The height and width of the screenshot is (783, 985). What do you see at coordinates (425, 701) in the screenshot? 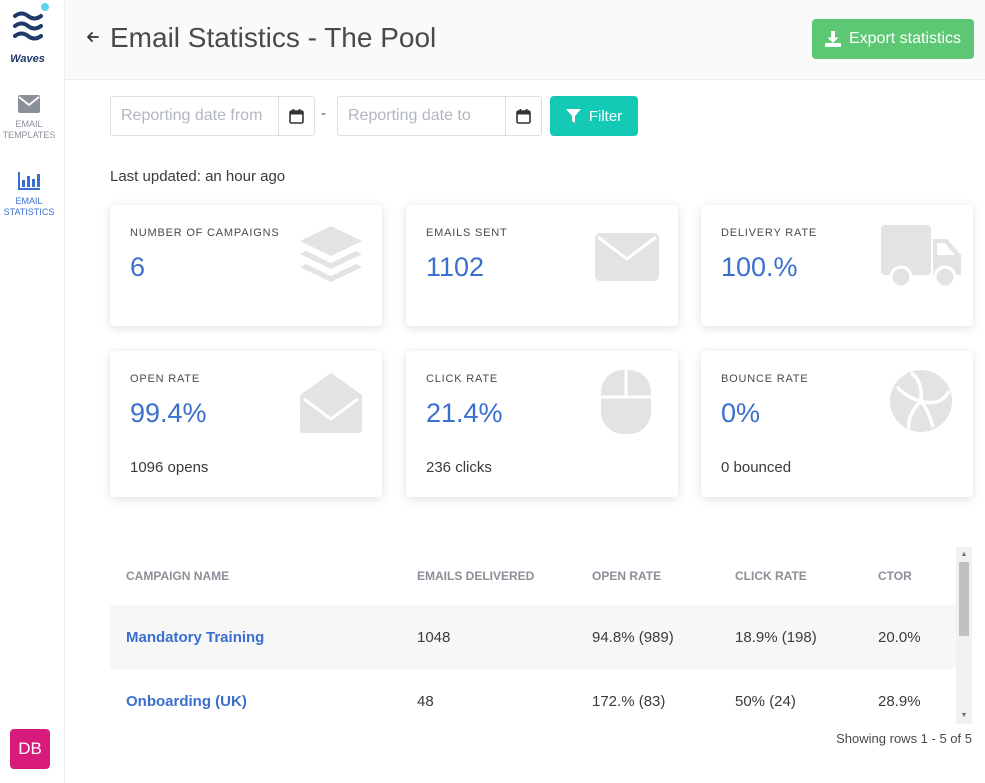
I see `cell-emails-delivered: 48` at bounding box center [425, 701].